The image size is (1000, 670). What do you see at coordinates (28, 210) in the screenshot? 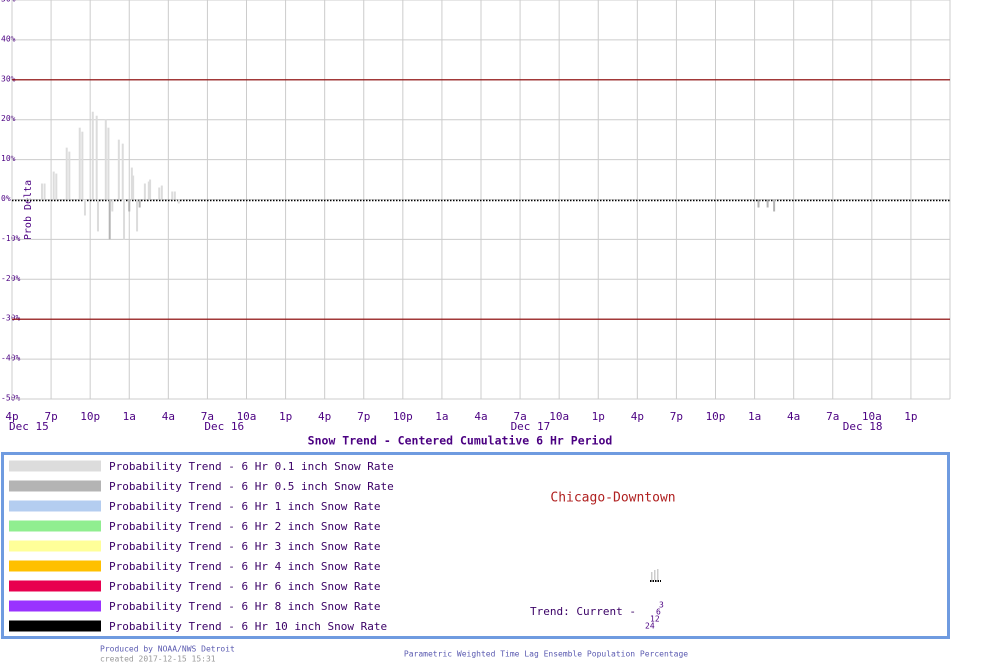
I see `y-axis-label: Prob Delta` at bounding box center [28, 210].